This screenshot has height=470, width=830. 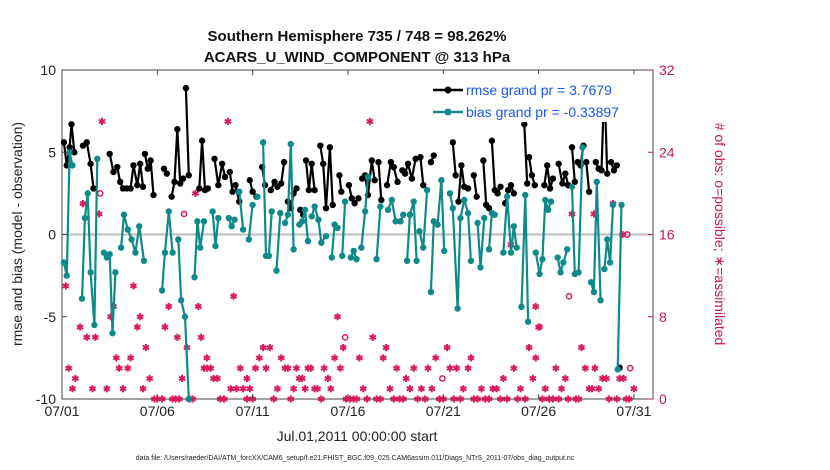 What do you see at coordinates (663, 317) in the screenshot?
I see `y-right-tick-label: 8` at bounding box center [663, 317].